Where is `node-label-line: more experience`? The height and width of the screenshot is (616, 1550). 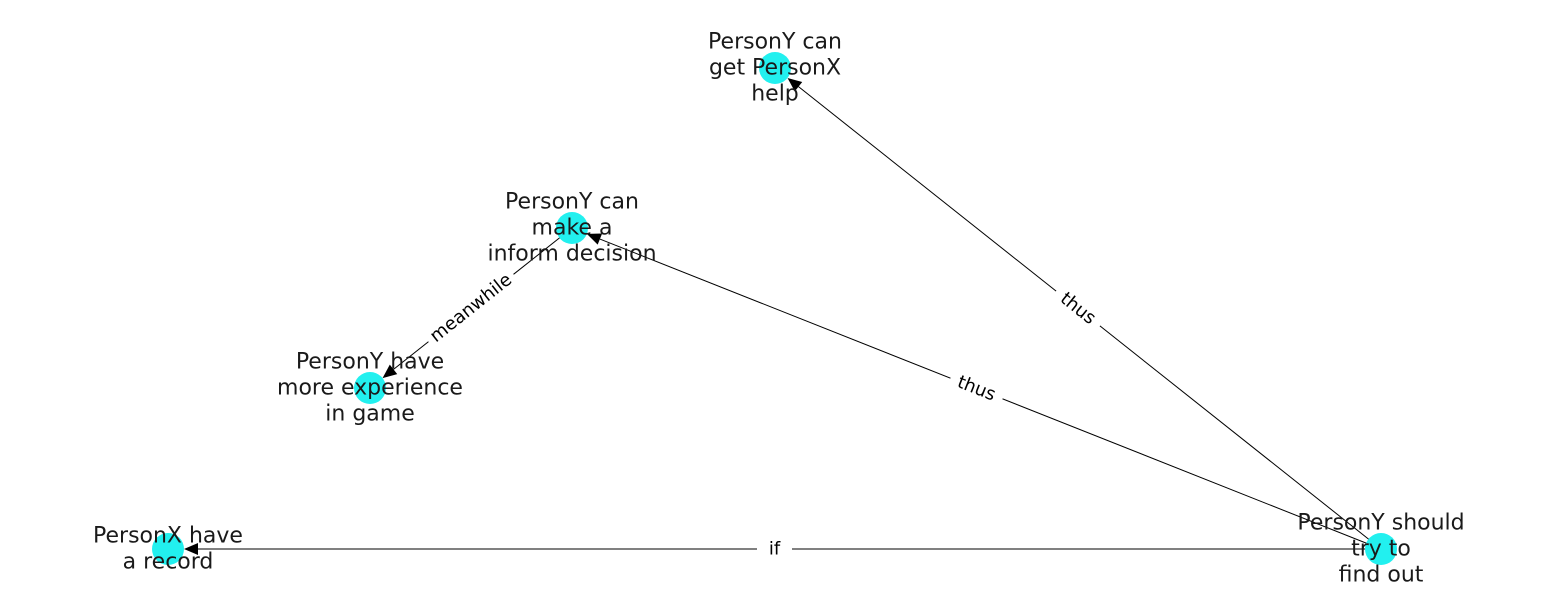
node-label-line: more experience is located at coordinates (370, 388).